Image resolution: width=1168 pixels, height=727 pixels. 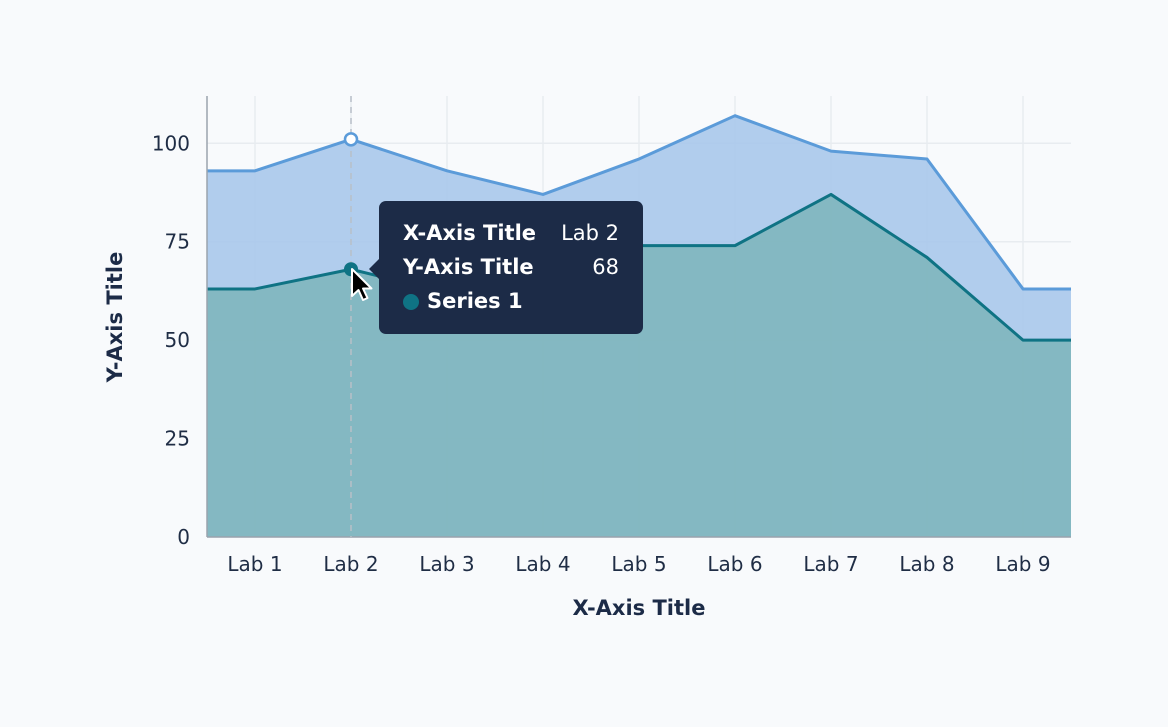 What do you see at coordinates (1022, 564) in the screenshot?
I see `x-tick-label: Lab 9` at bounding box center [1022, 564].